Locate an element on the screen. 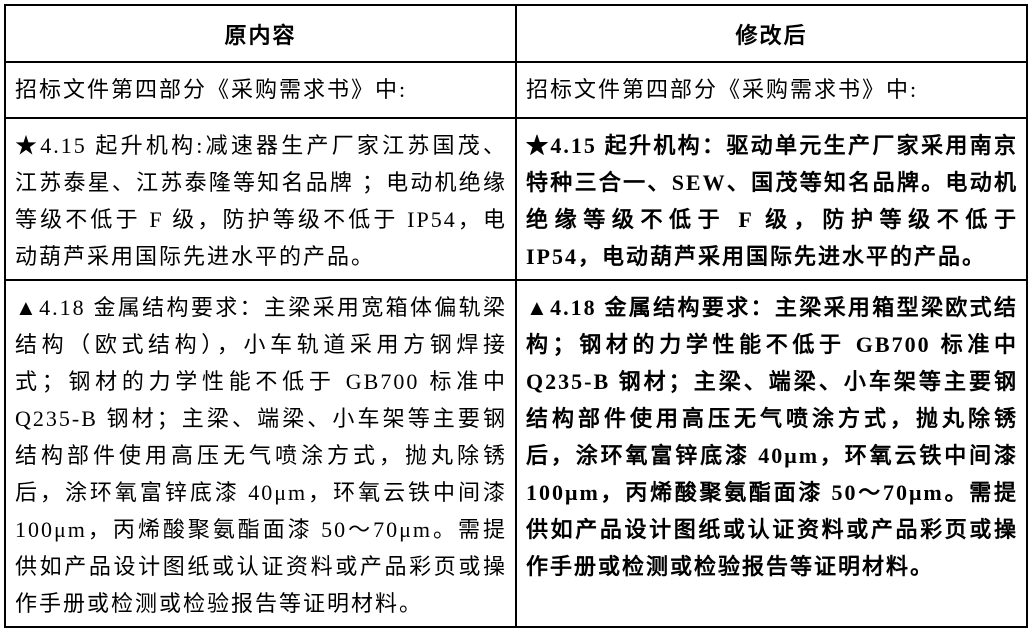 Image resolution: width=1031 pixels, height=628 pixels. column-header-original: 原内容 is located at coordinates (260, 33).